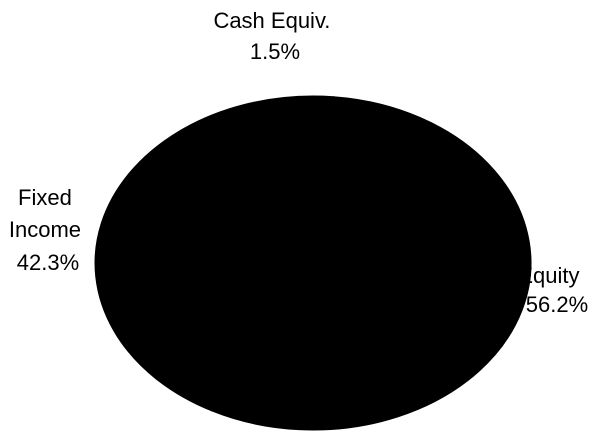  What do you see at coordinates (274, 36) in the screenshot?
I see `slice-label-cash-equiv: Cash Equiv. 1.5%` at bounding box center [274, 36].